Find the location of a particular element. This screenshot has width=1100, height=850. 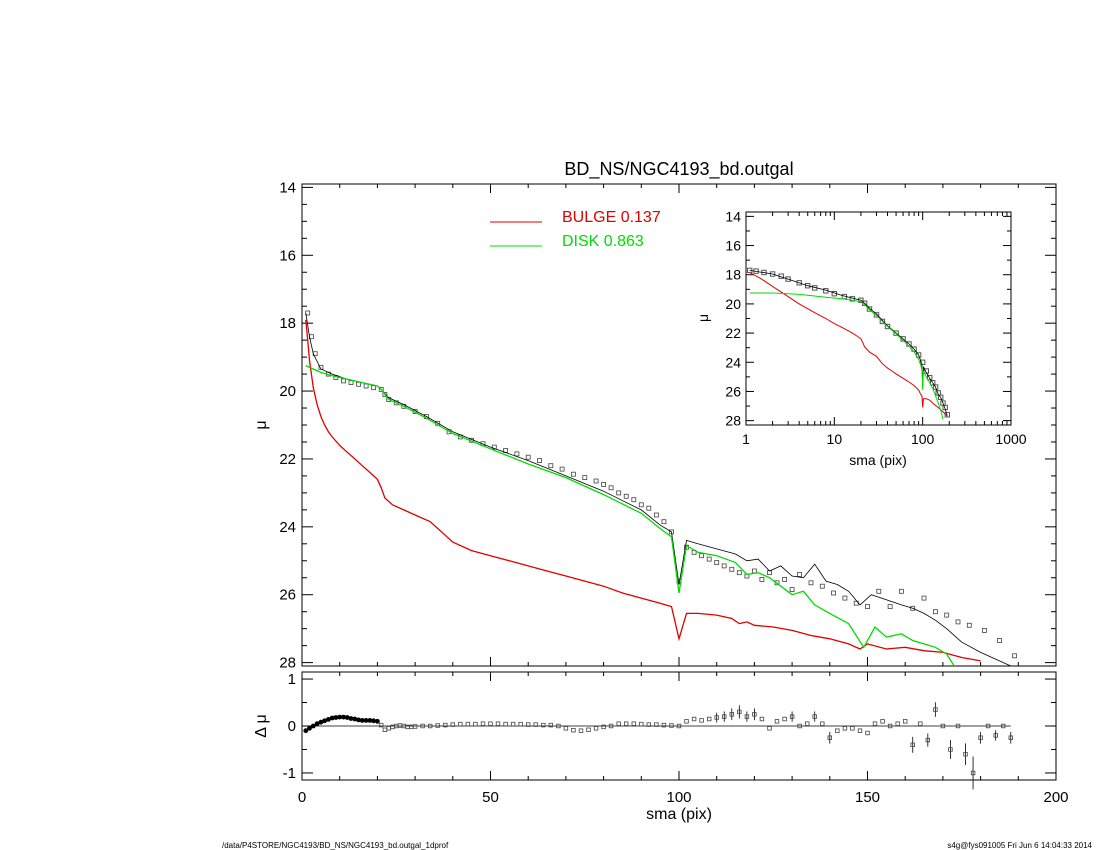

main-y-tick-label: 26 is located at coordinates (287, 595).